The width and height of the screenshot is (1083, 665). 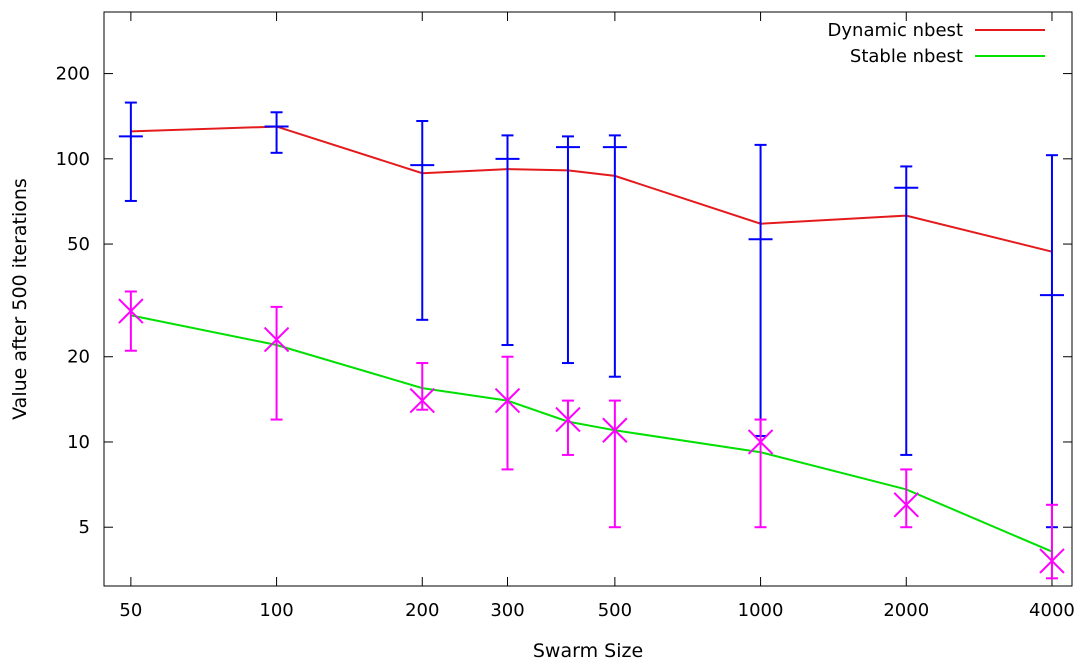 I want to click on legend-label: Stable nbest, so click(x=906, y=56).